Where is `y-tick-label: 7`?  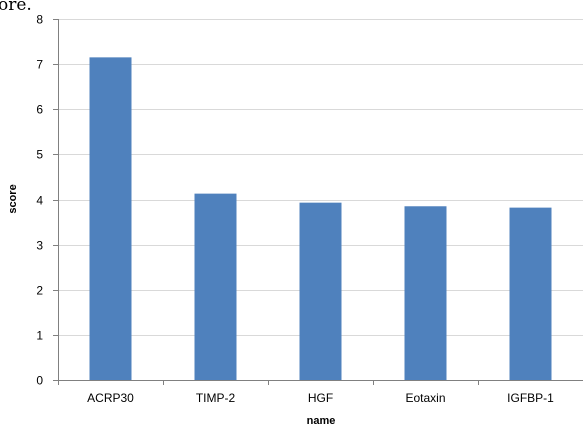 y-tick-label: 7 is located at coordinates (39, 65).